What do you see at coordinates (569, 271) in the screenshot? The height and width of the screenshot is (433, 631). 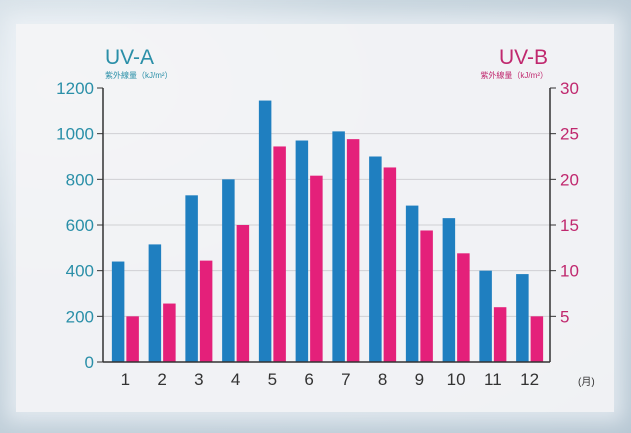 I see `right-tick-label: 10` at bounding box center [569, 271].